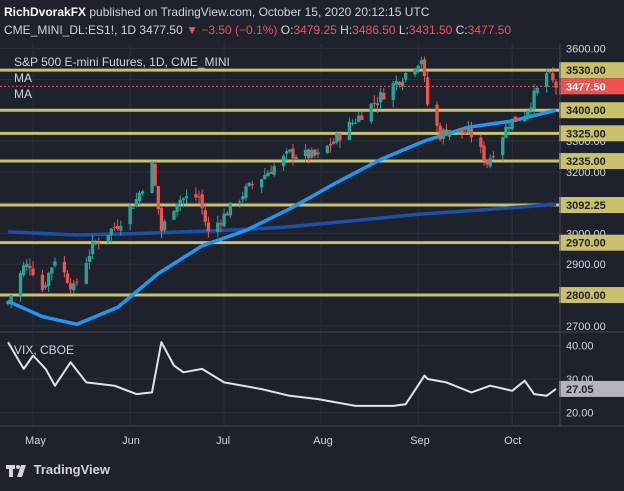 The height and width of the screenshot is (491, 624). Describe the element at coordinates (70, 30) in the screenshot. I see `symbol-label: CME_MINI_DL:ES1!, 1D` at that location.